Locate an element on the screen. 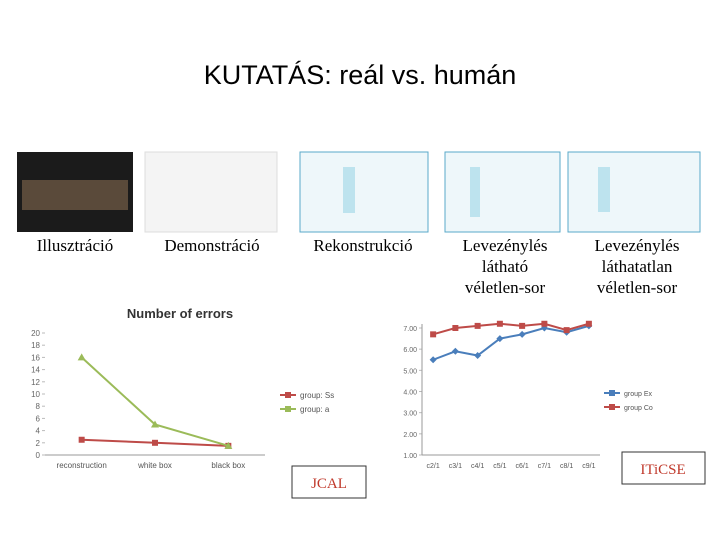  recon-bar is located at coordinates (349, 190).